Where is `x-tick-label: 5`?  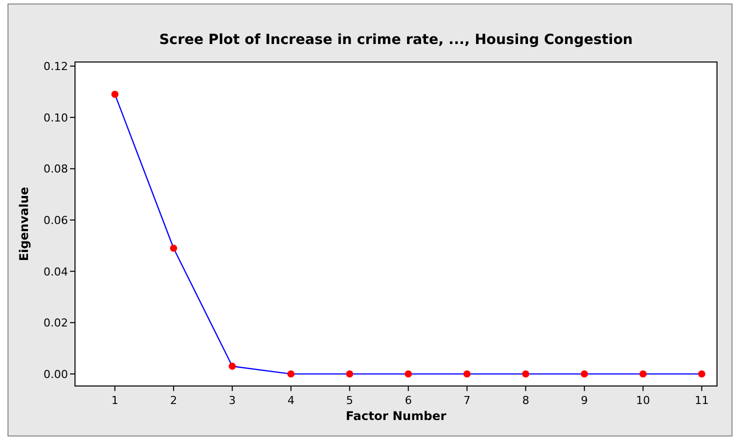 x-tick-label: 5 is located at coordinates (350, 400).